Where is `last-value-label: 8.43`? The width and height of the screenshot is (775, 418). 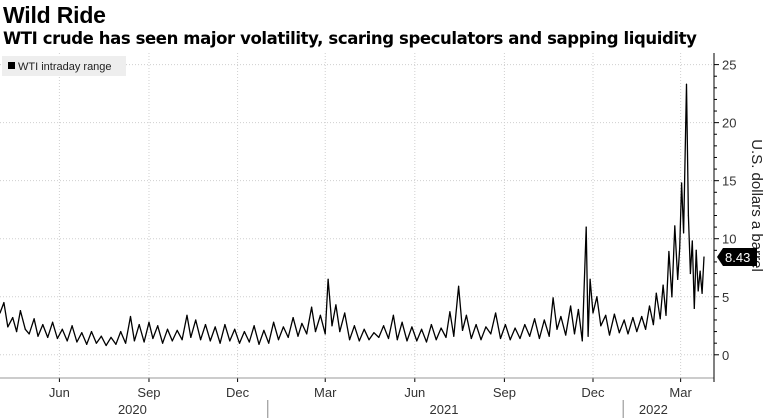 last-value-label: 8.43 is located at coordinates (737, 256).